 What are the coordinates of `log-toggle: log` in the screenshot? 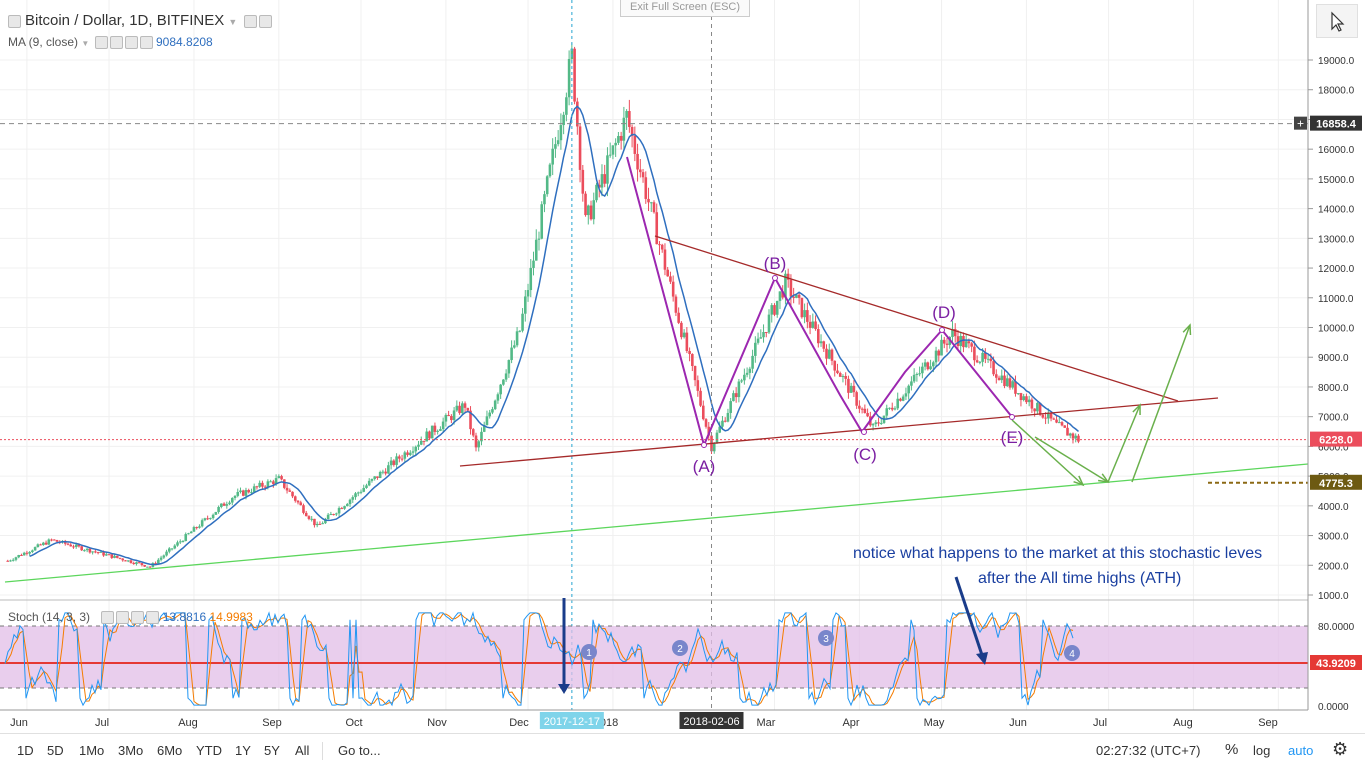 It's located at (1262, 750).